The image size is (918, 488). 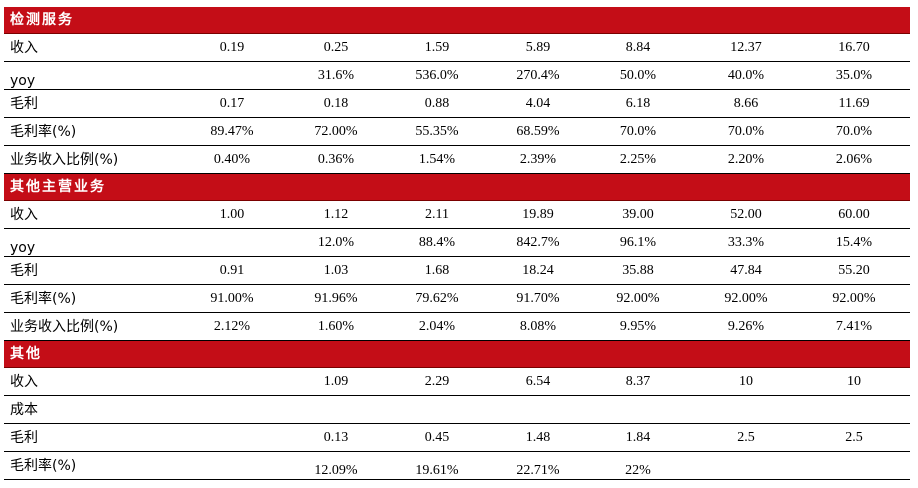 I want to click on table-cell: 2.12%, so click(x=232, y=326).